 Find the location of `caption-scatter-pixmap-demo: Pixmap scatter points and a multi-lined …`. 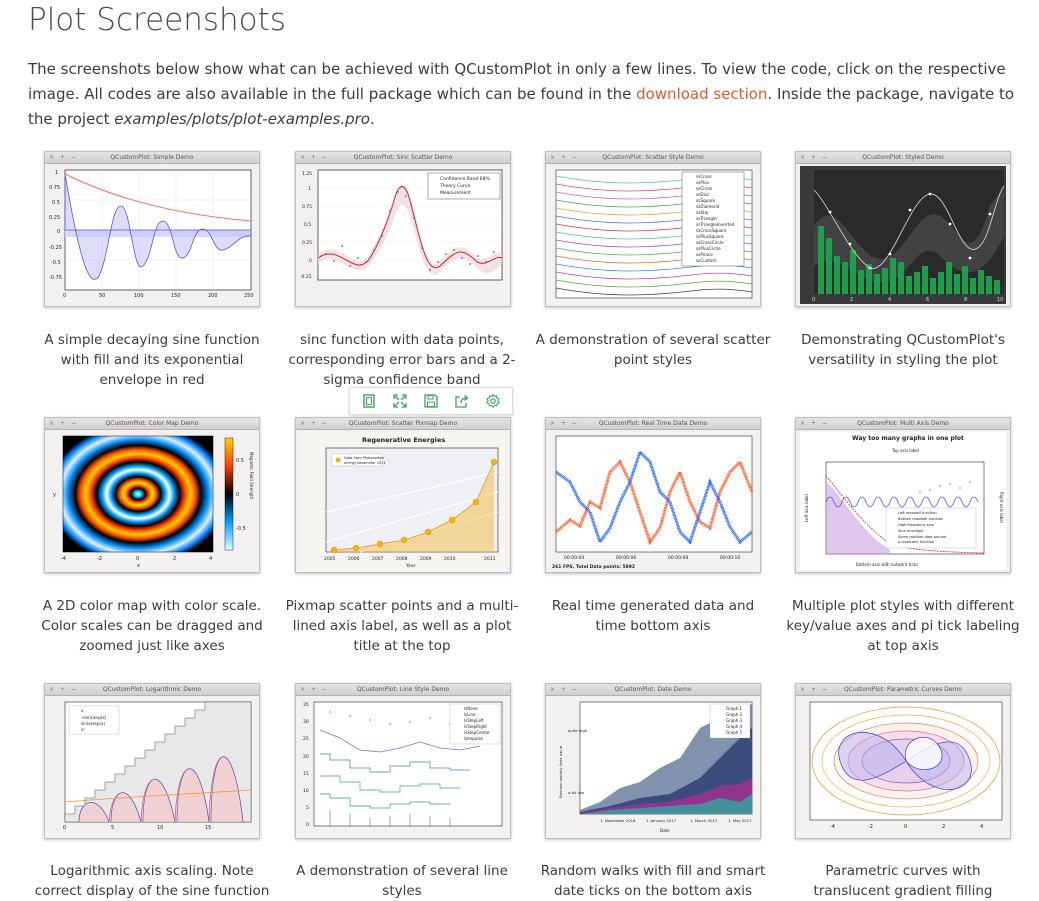

caption-scatter-pixmap-demo: Pixmap scatter points and a multi-lined … is located at coordinates (402, 626).